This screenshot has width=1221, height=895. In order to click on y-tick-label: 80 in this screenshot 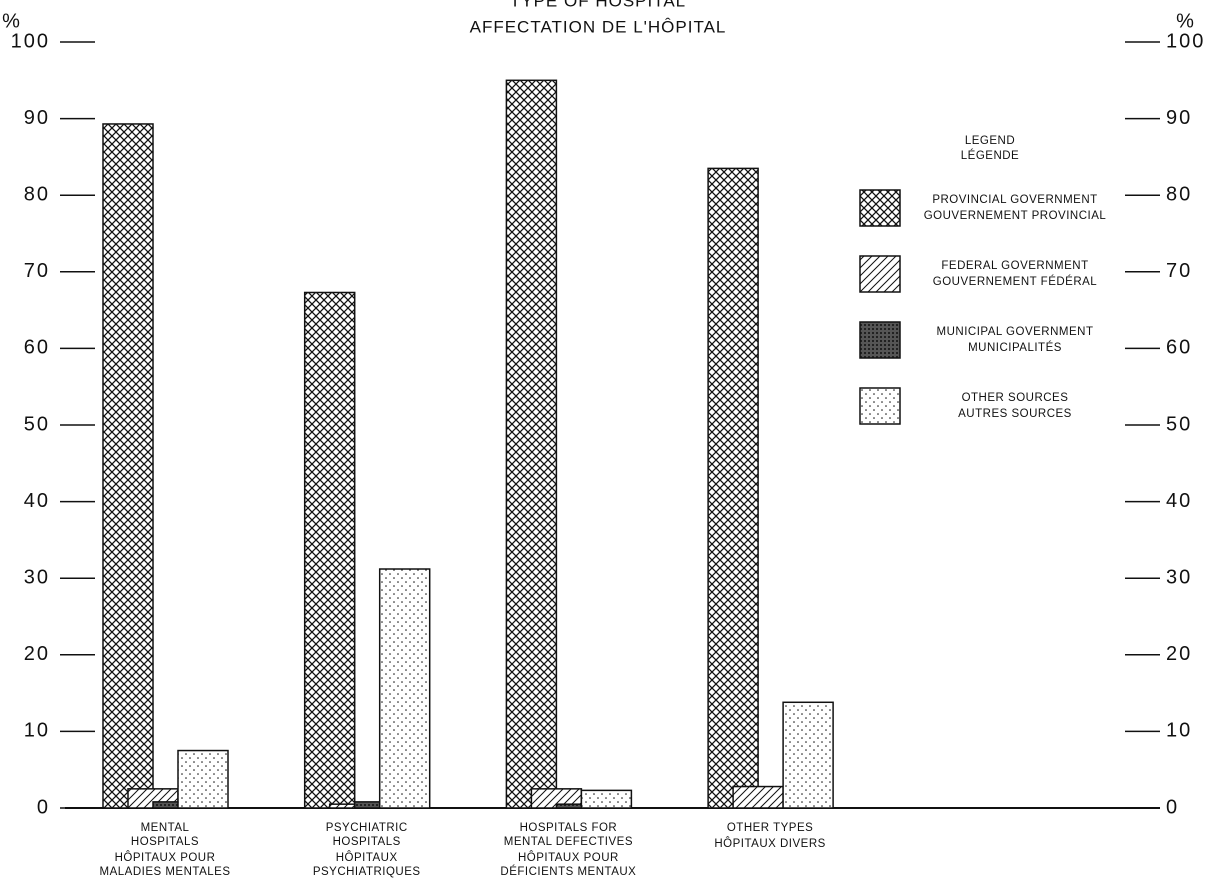, I will do `click(37, 194)`.